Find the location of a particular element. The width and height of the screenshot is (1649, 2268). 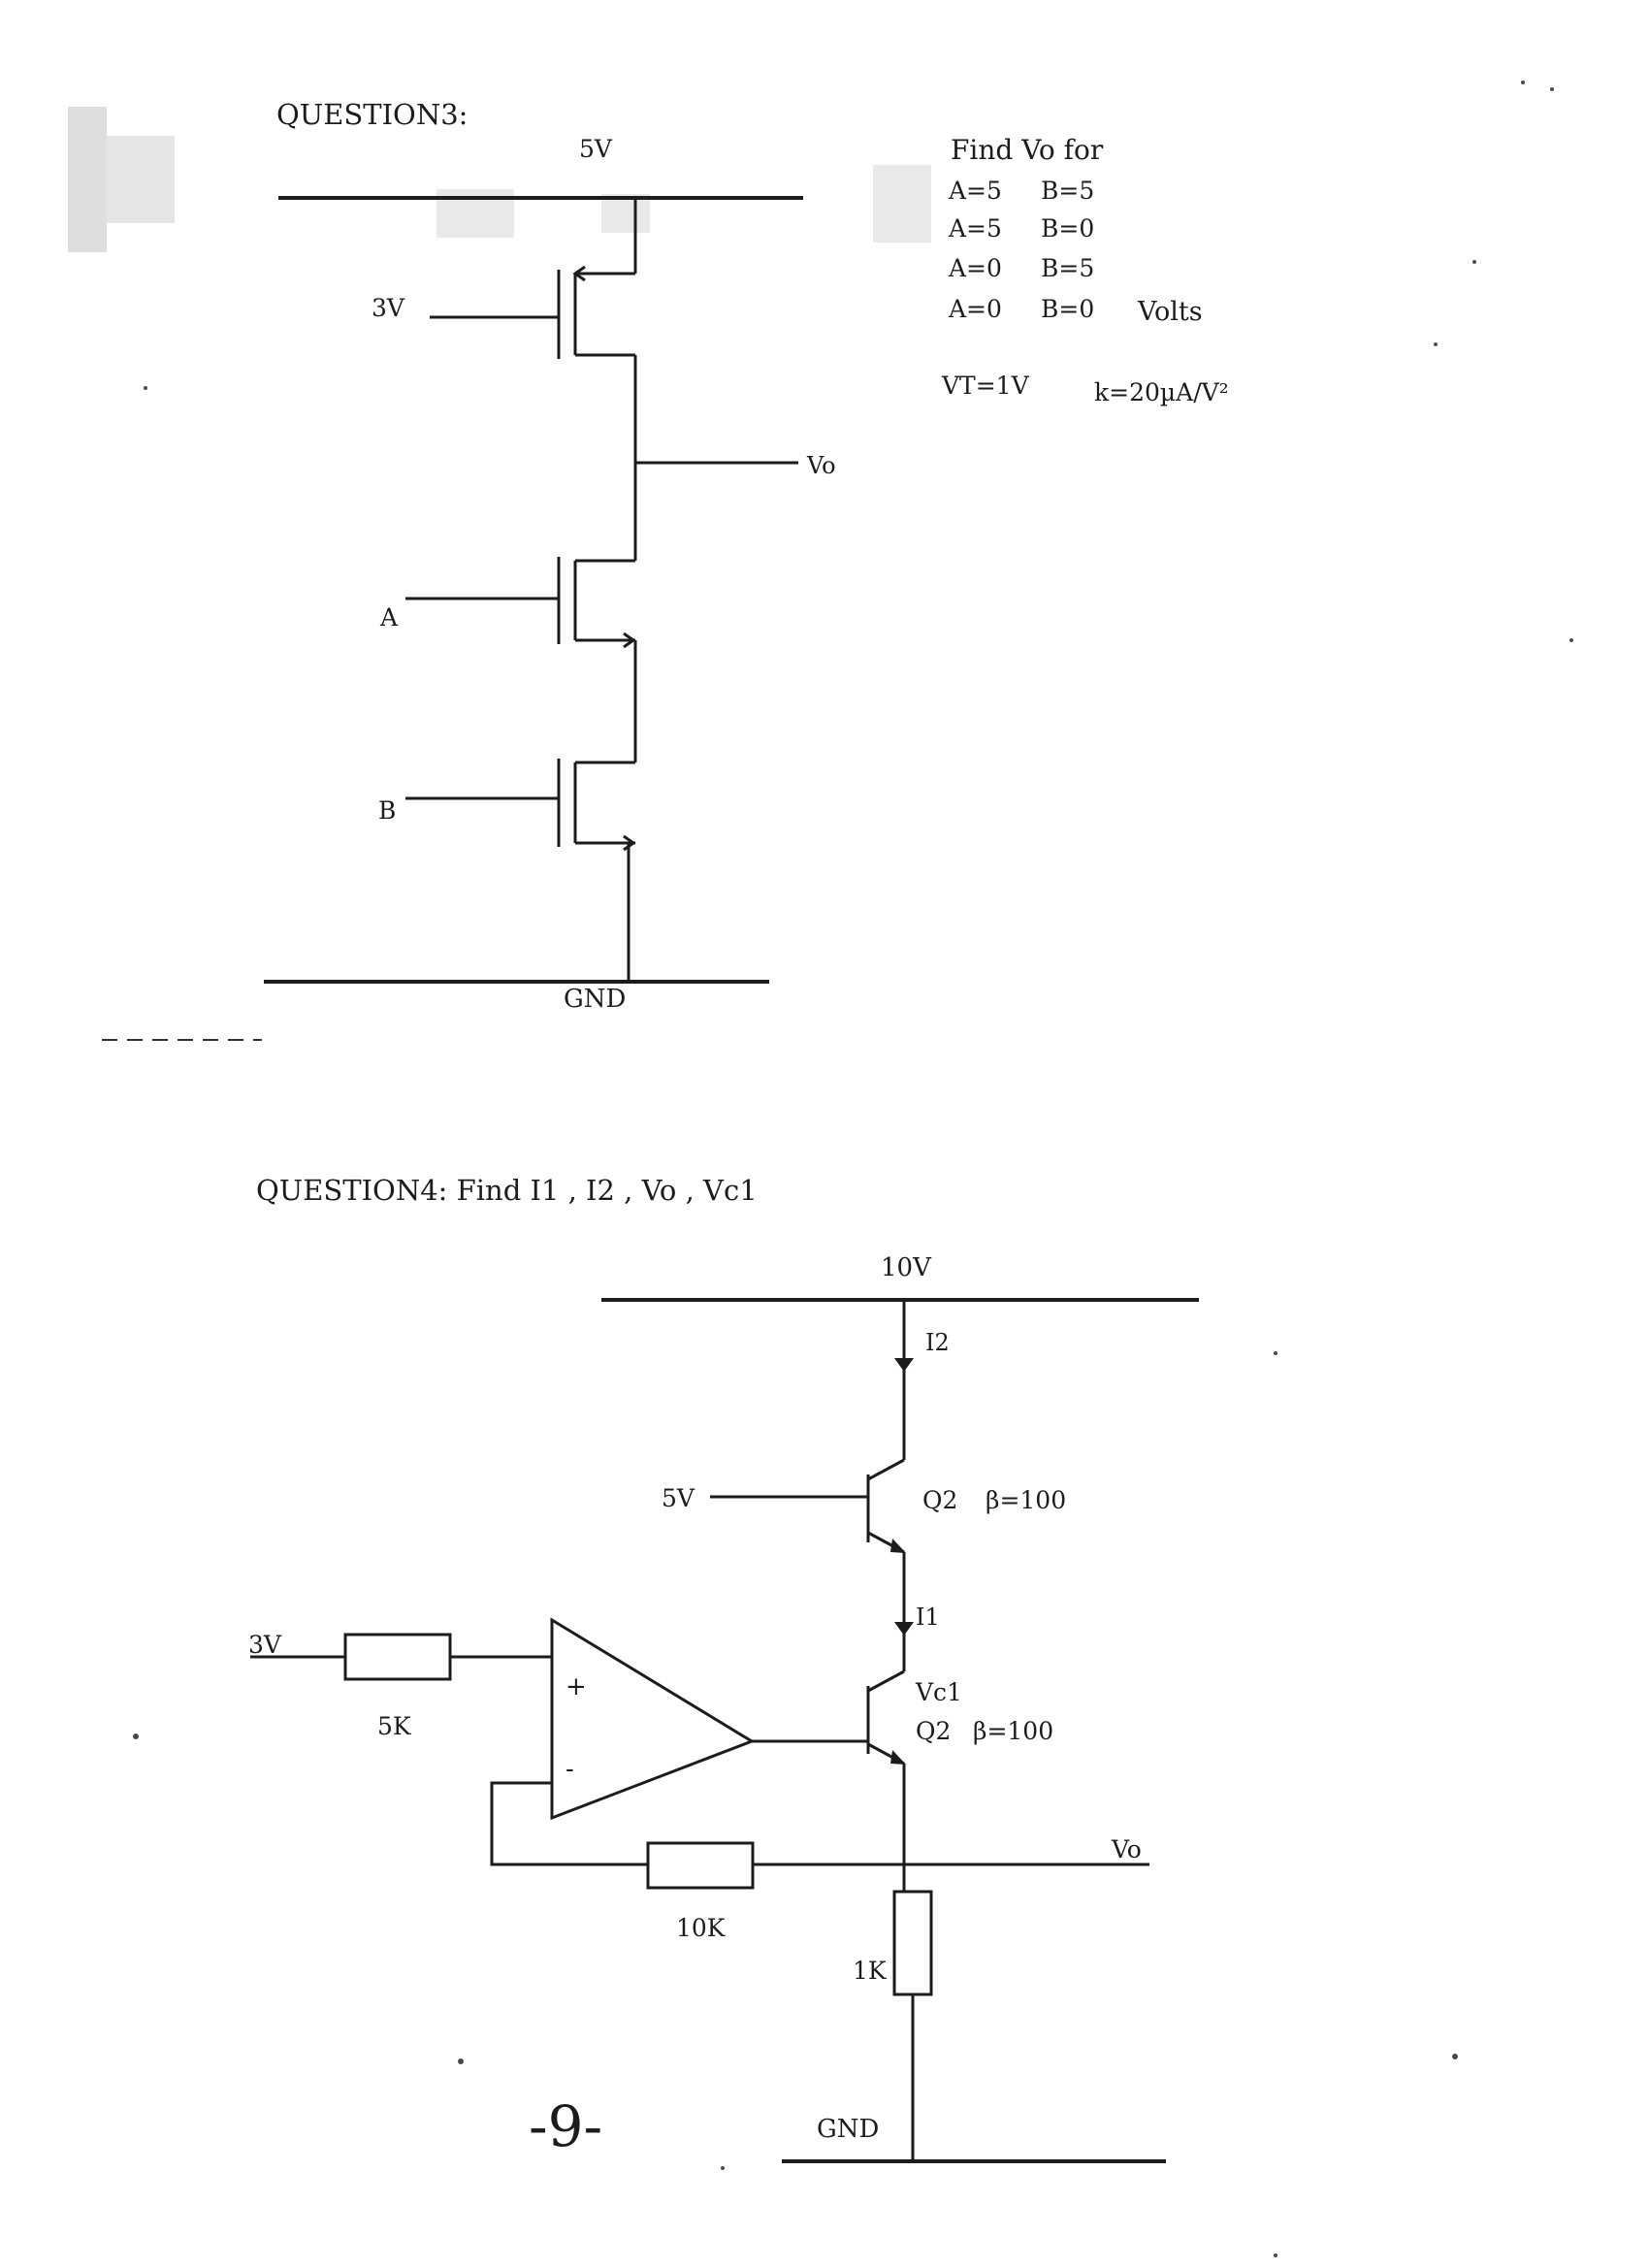

q3-case-1-b: B=5 is located at coordinates (1067, 191).